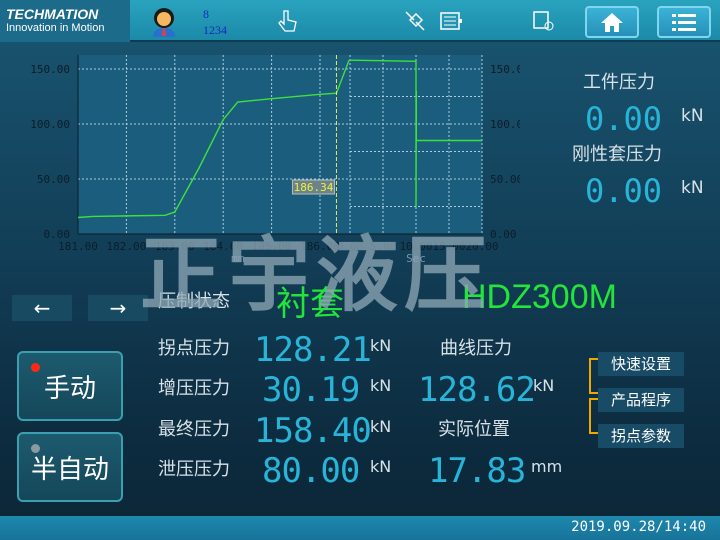 This screenshot has width=720, height=540. Describe the element at coordinates (544, 385) in the screenshot. I see `curve-pressure-unit: kN` at that location.